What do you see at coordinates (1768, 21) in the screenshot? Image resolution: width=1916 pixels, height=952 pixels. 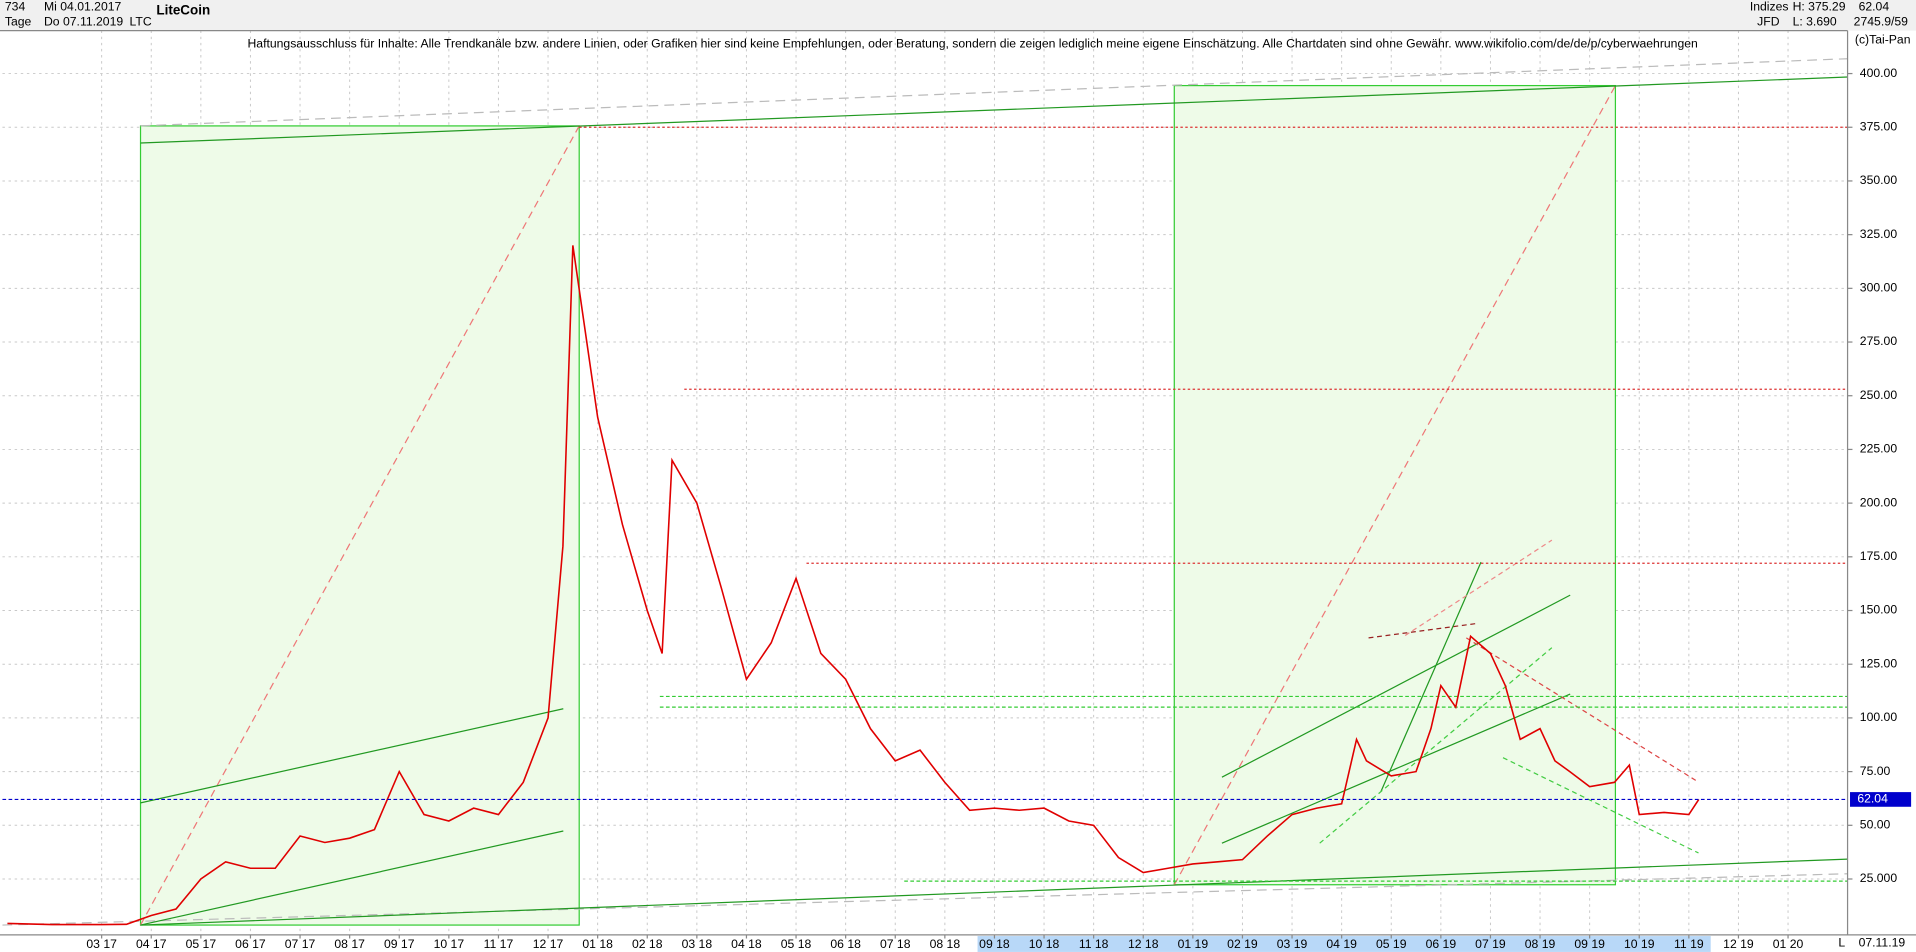 I see `exchange: JFD` at bounding box center [1768, 21].